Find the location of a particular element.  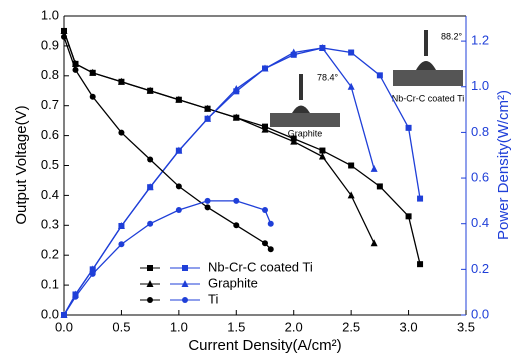

y2-tick-label: 0.4 is located at coordinates (480, 222).